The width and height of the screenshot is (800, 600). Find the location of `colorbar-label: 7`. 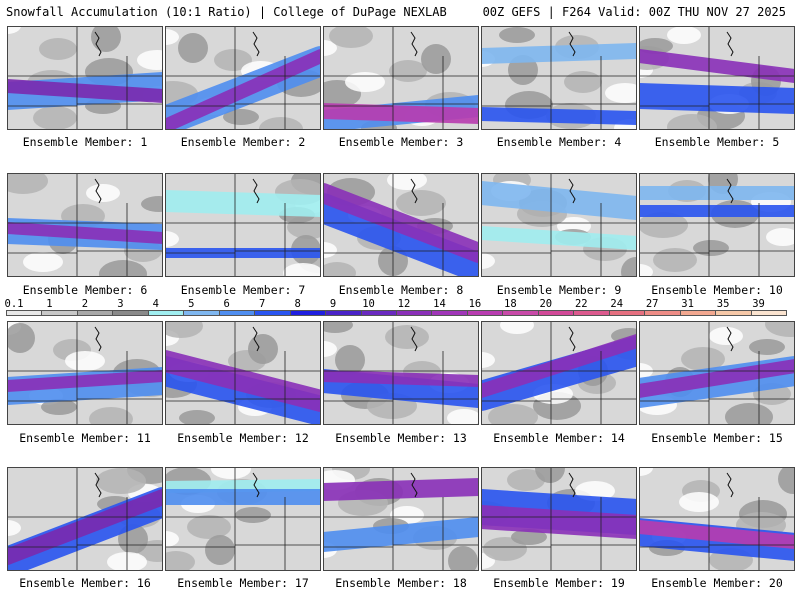

colorbar-label: 7 is located at coordinates (262, 304).